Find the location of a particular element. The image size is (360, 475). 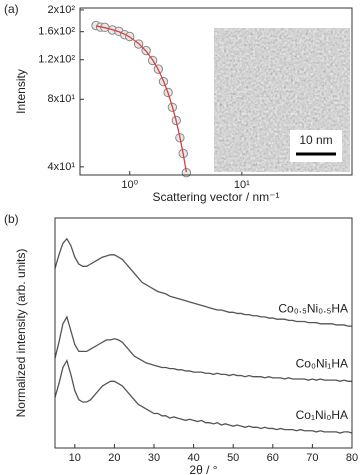

x-tick-label: 40 is located at coordinates (193, 458).